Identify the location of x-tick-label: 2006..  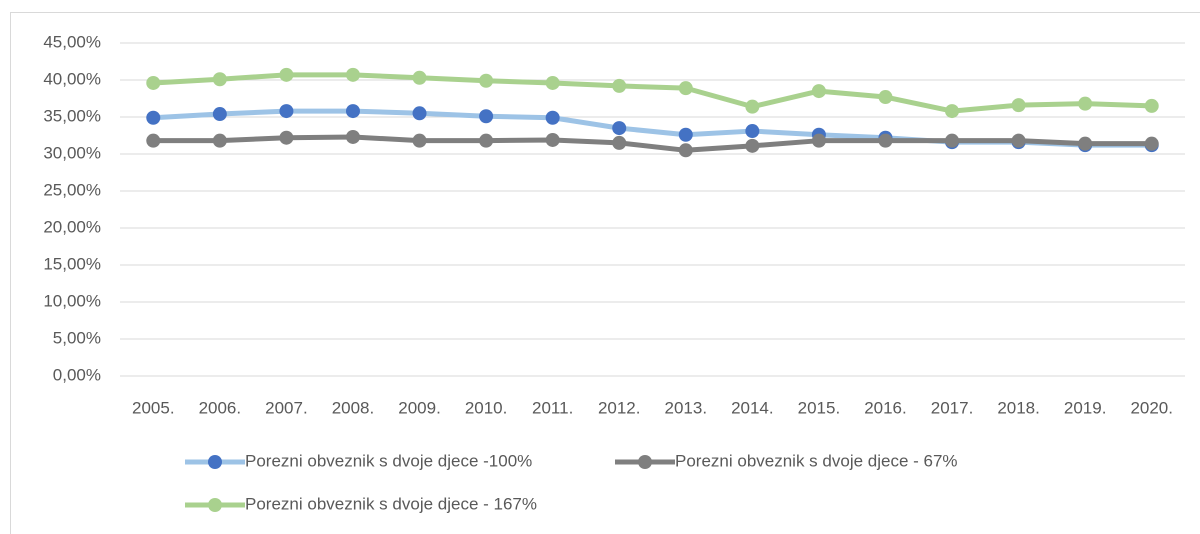
(220, 407).